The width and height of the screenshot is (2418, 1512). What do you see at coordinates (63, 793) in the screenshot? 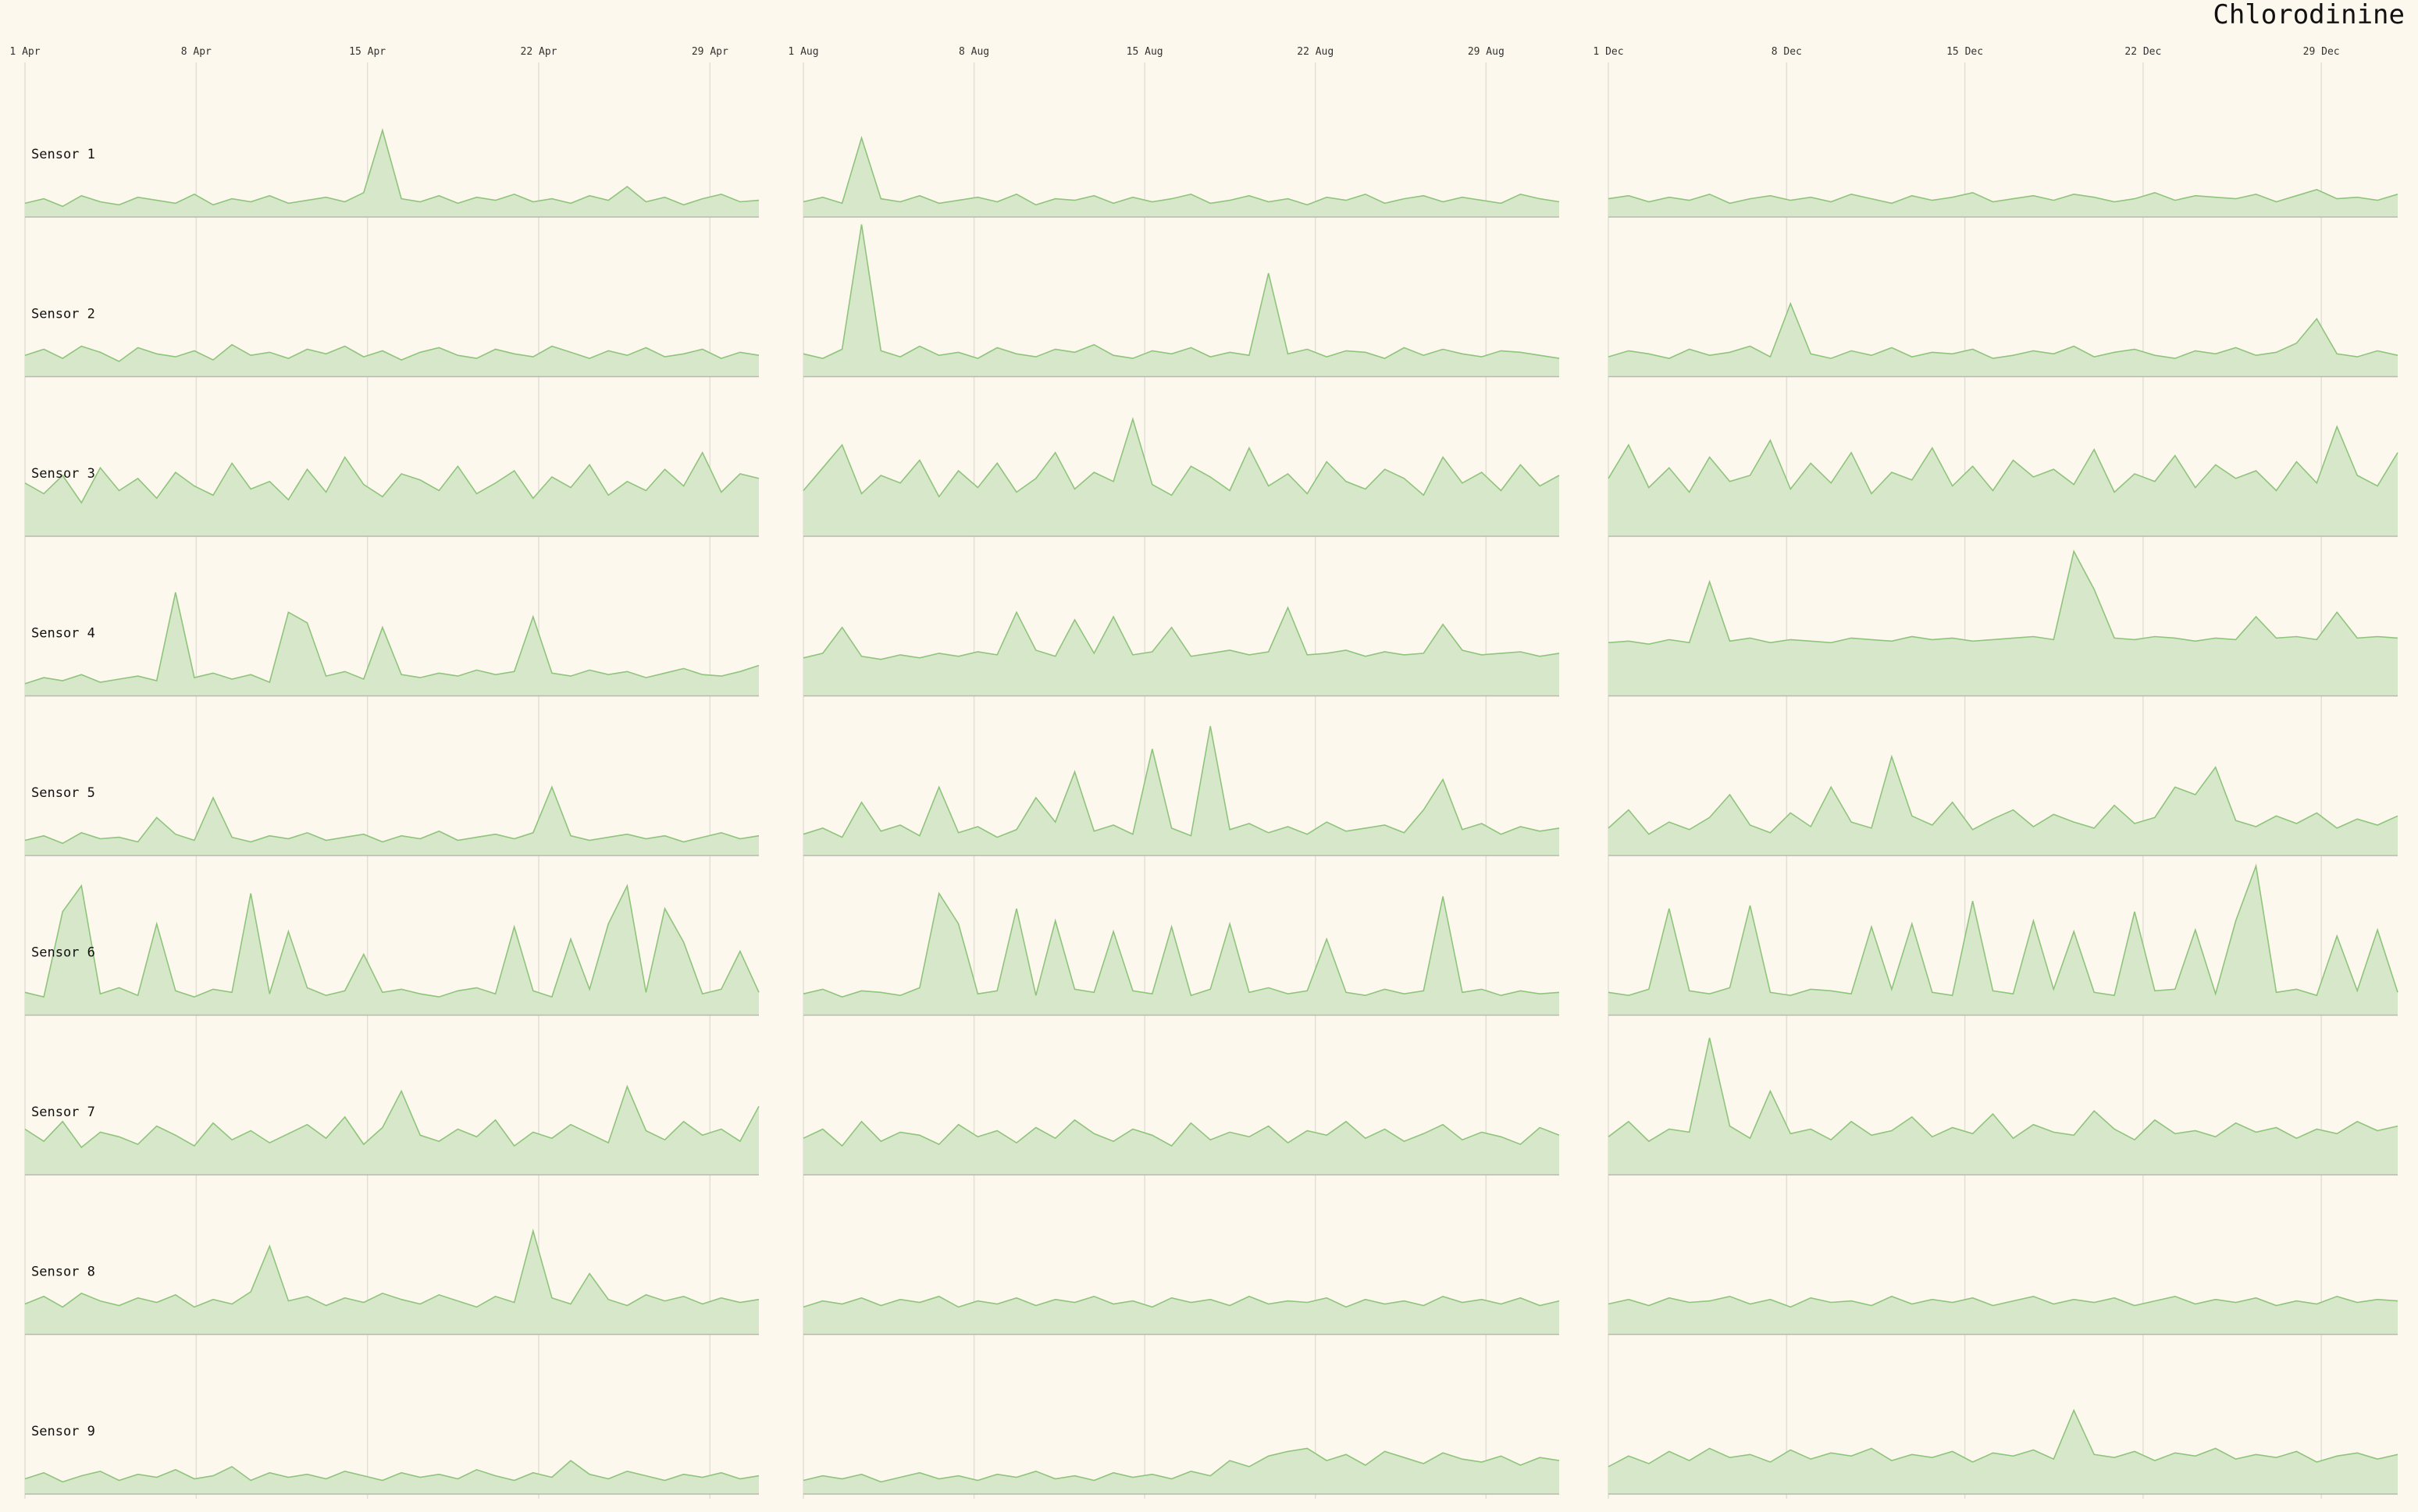
I see `sensor-label: Sensor 5` at bounding box center [63, 793].